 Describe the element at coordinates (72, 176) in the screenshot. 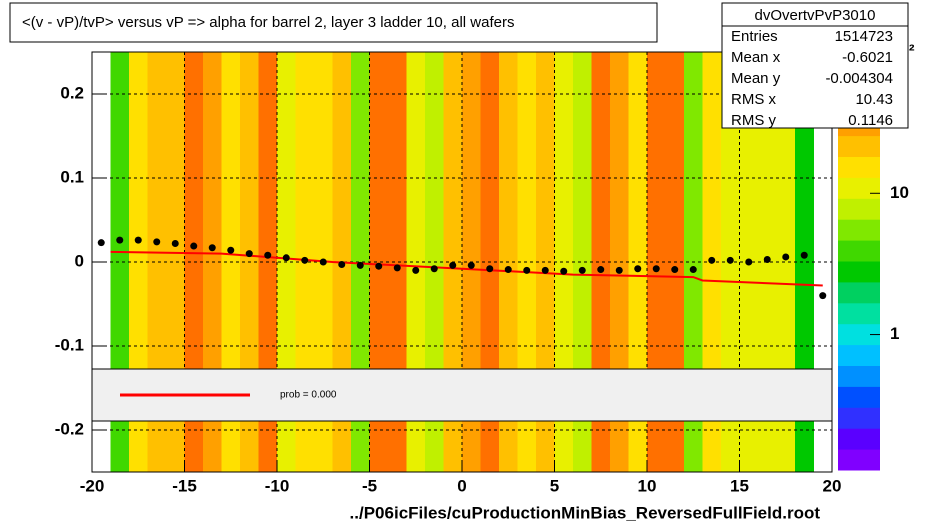

I see `y-tick-label: 0.1` at that location.